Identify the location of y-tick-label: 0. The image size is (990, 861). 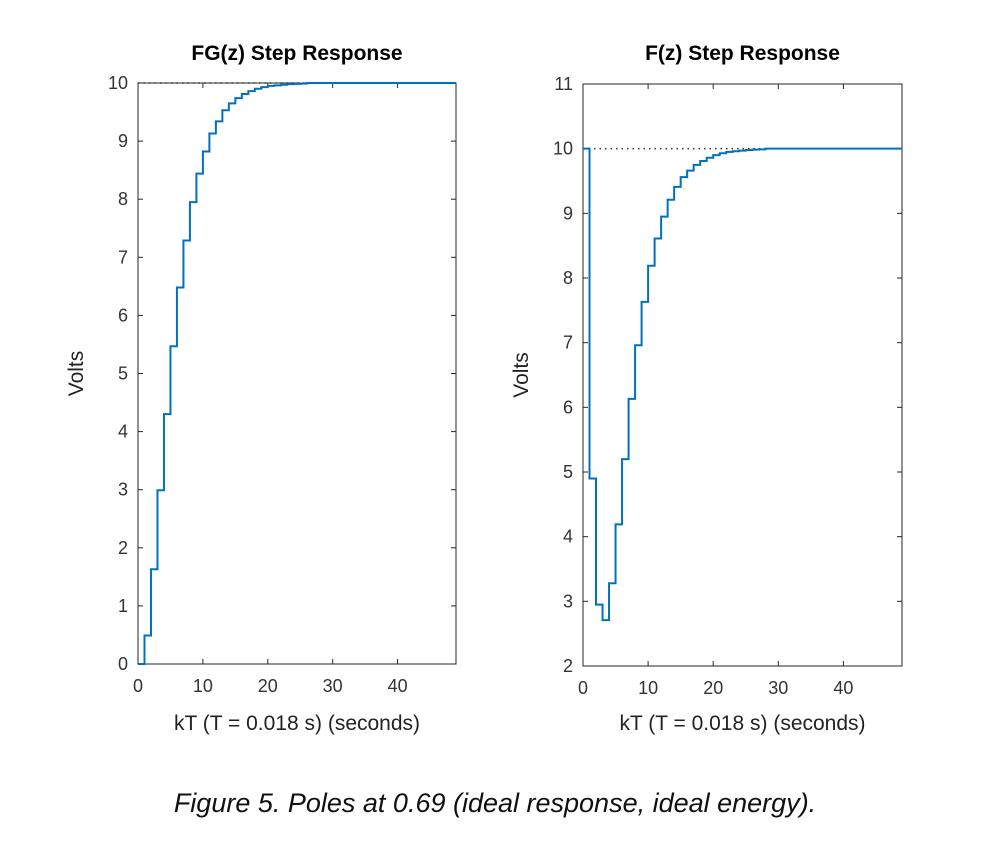
(123, 664).